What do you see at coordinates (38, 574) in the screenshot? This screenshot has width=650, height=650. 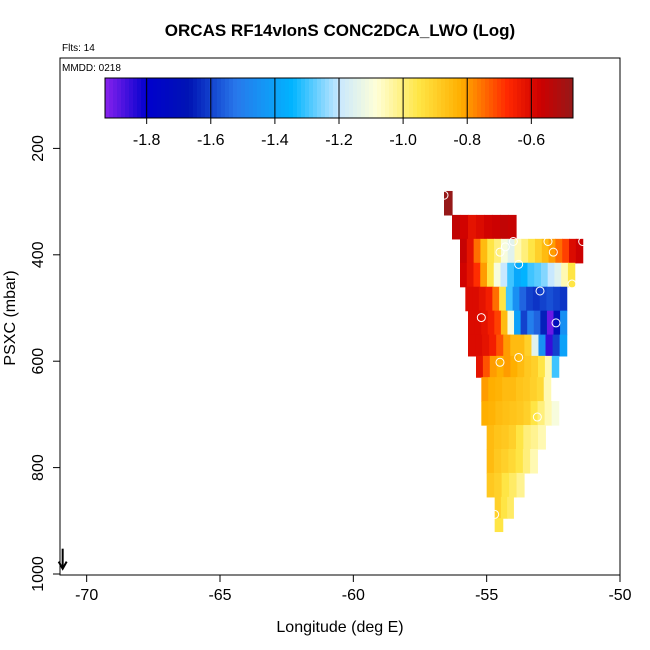 I see `y-tick-label: 1000` at bounding box center [38, 574].